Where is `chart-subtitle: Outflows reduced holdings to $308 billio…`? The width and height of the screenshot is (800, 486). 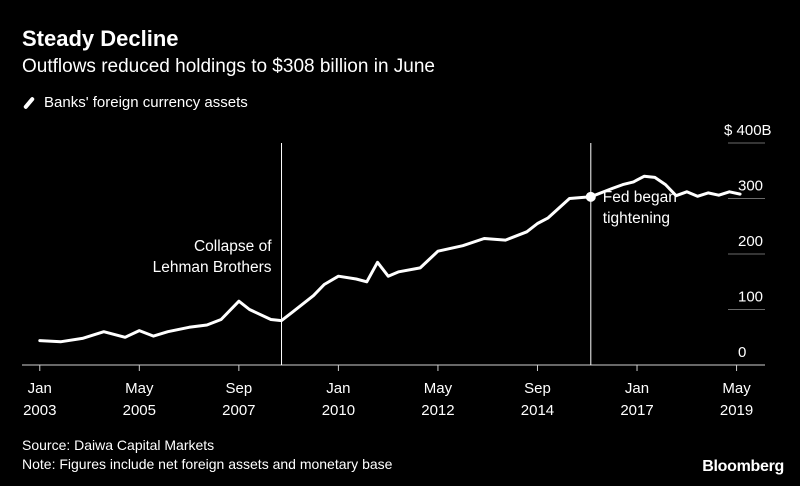
chart-subtitle: Outflows reduced holdings to $308 billio… is located at coordinates (228, 66).